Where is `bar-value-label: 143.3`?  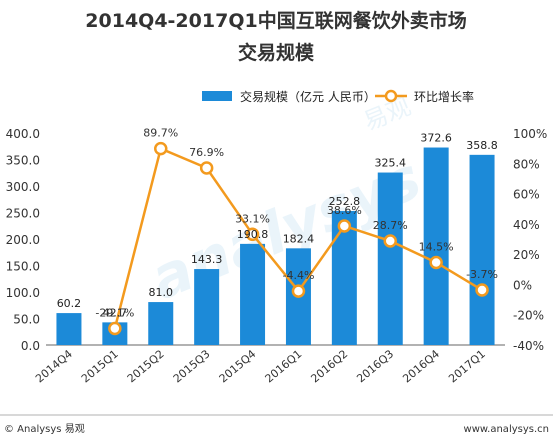 bar-value-label: 143.3 is located at coordinates (207, 259).